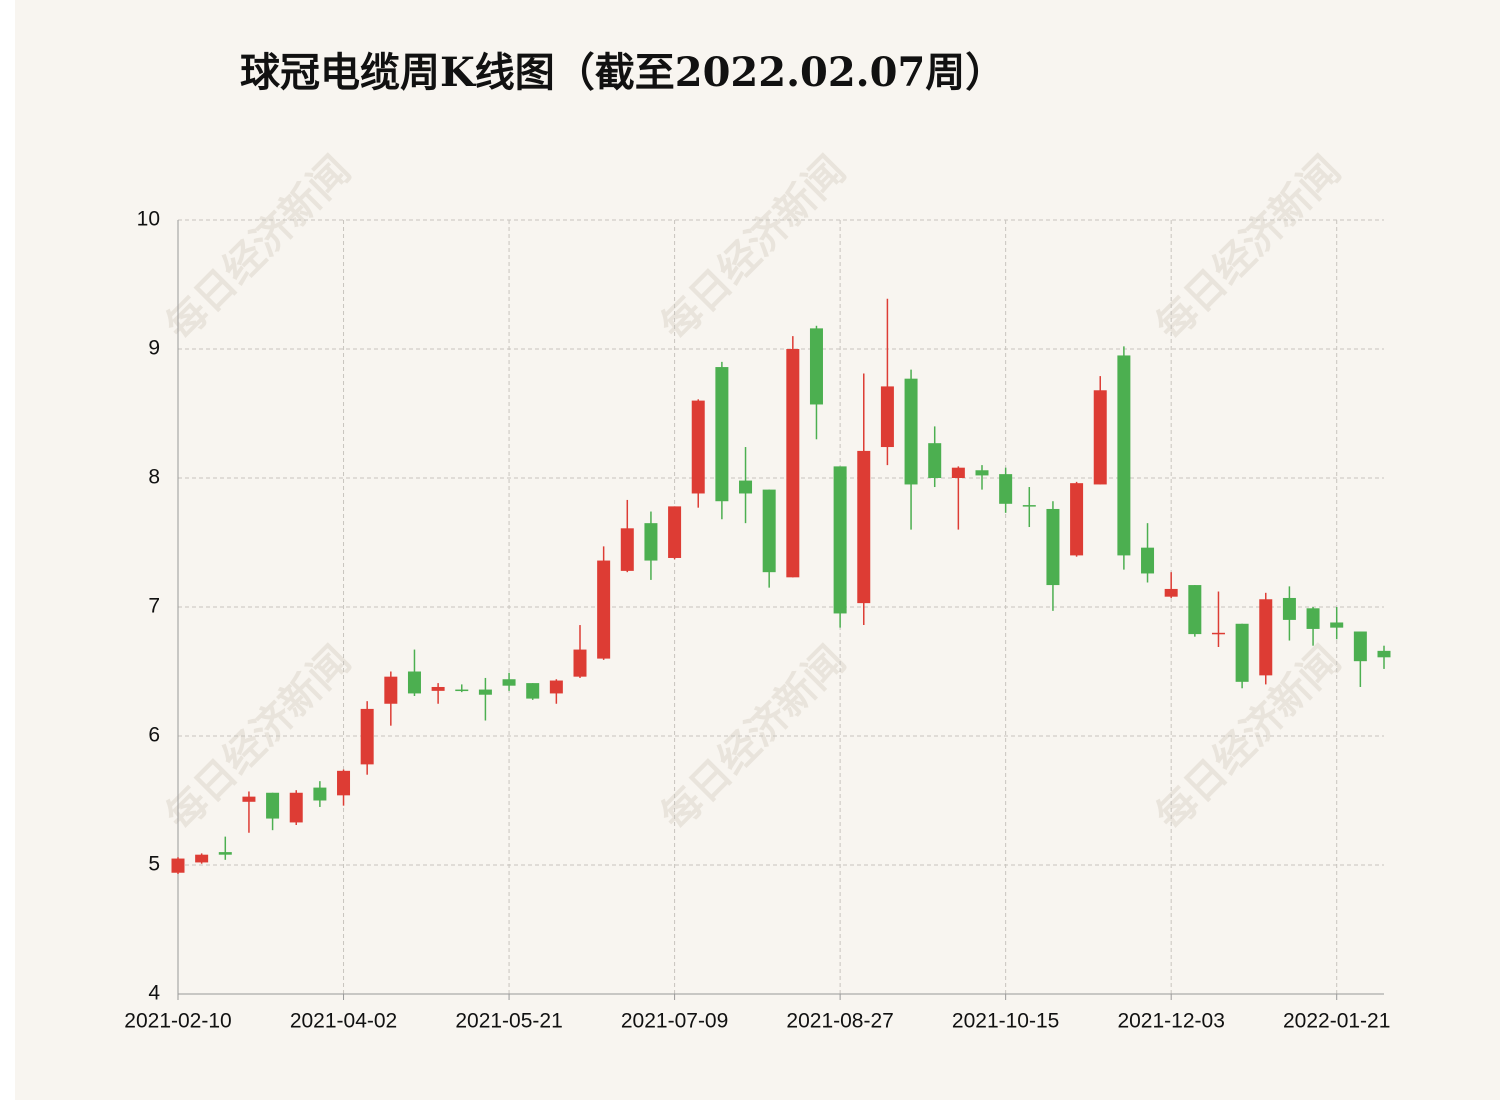 Image resolution: width=1500 pixels, height=1100 pixels. I want to click on chart-title: 球冠电缆周K线图（截至2022.02.07周）, so click(622, 72).